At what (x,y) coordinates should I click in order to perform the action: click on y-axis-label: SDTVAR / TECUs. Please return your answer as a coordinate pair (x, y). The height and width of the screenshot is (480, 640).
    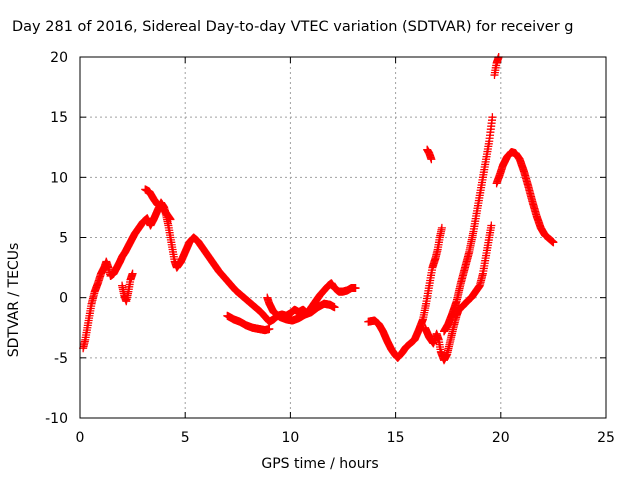
    Looking at the image, I should click on (14, 300).